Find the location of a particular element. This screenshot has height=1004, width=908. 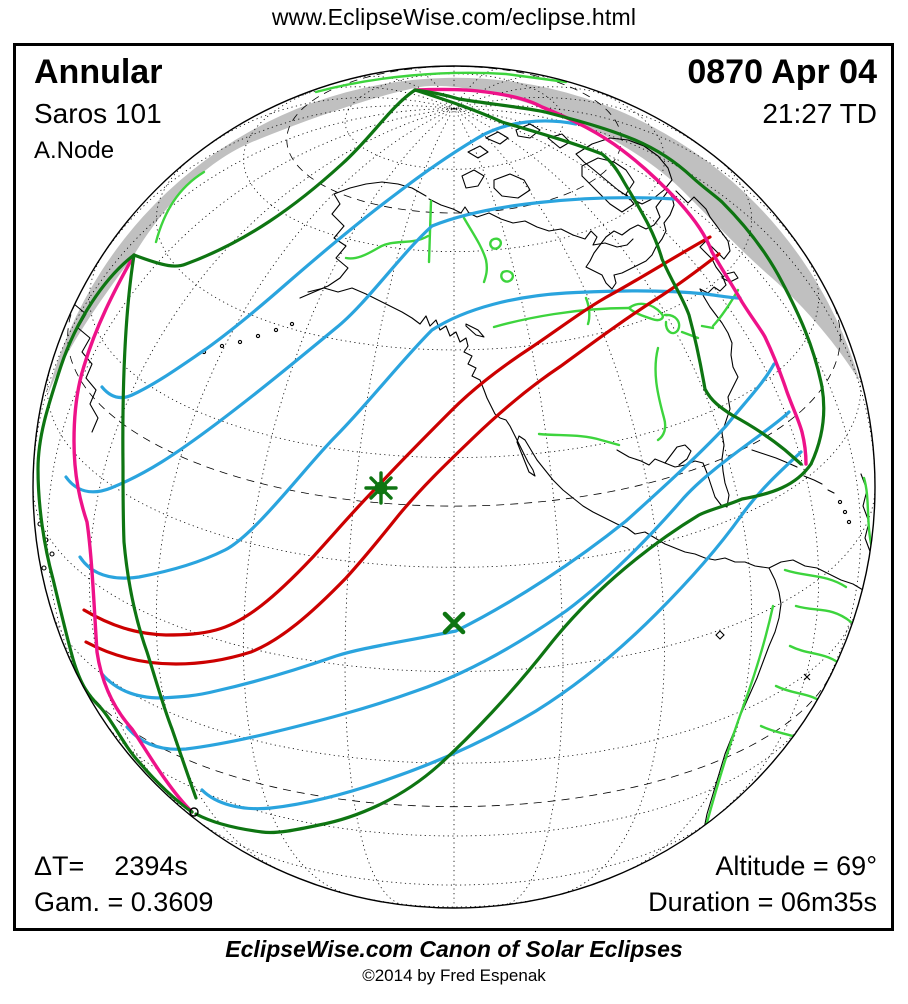

saros-number: Saros 101 is located at coordinates (98, 114).